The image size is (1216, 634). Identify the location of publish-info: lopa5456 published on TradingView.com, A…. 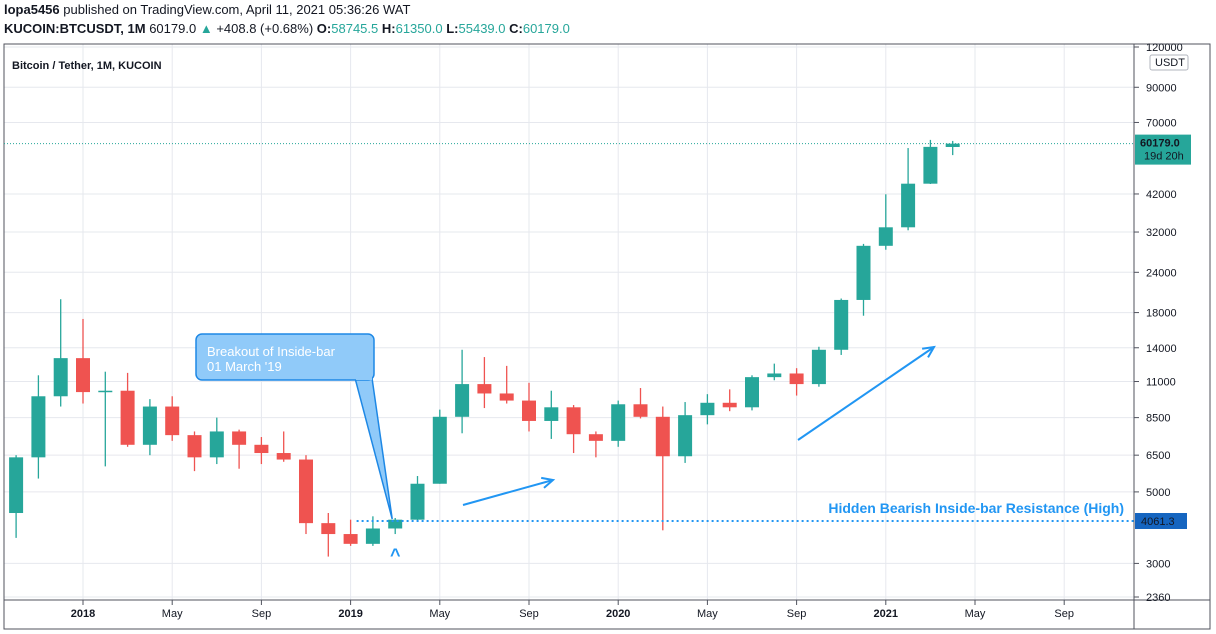
(207, 9).